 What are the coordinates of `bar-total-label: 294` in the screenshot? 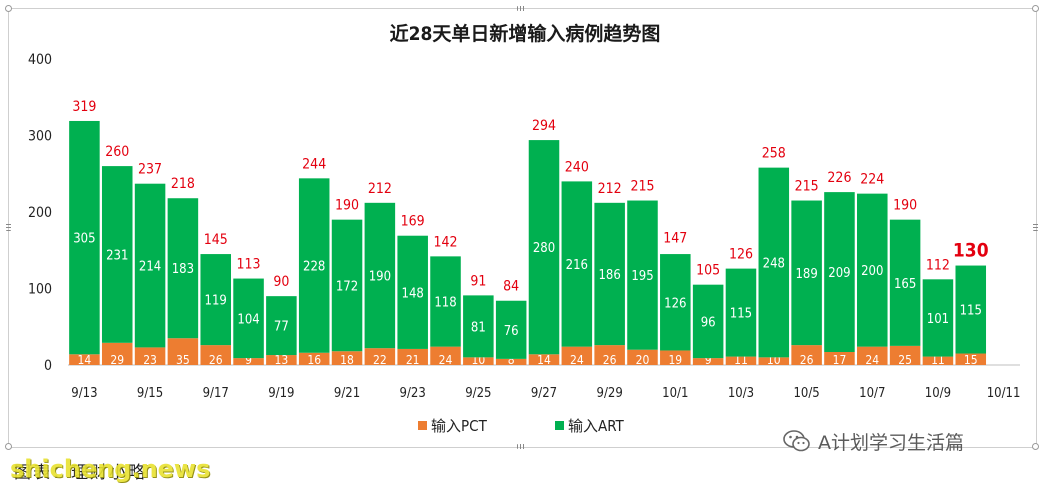 It's located at (544, 126).